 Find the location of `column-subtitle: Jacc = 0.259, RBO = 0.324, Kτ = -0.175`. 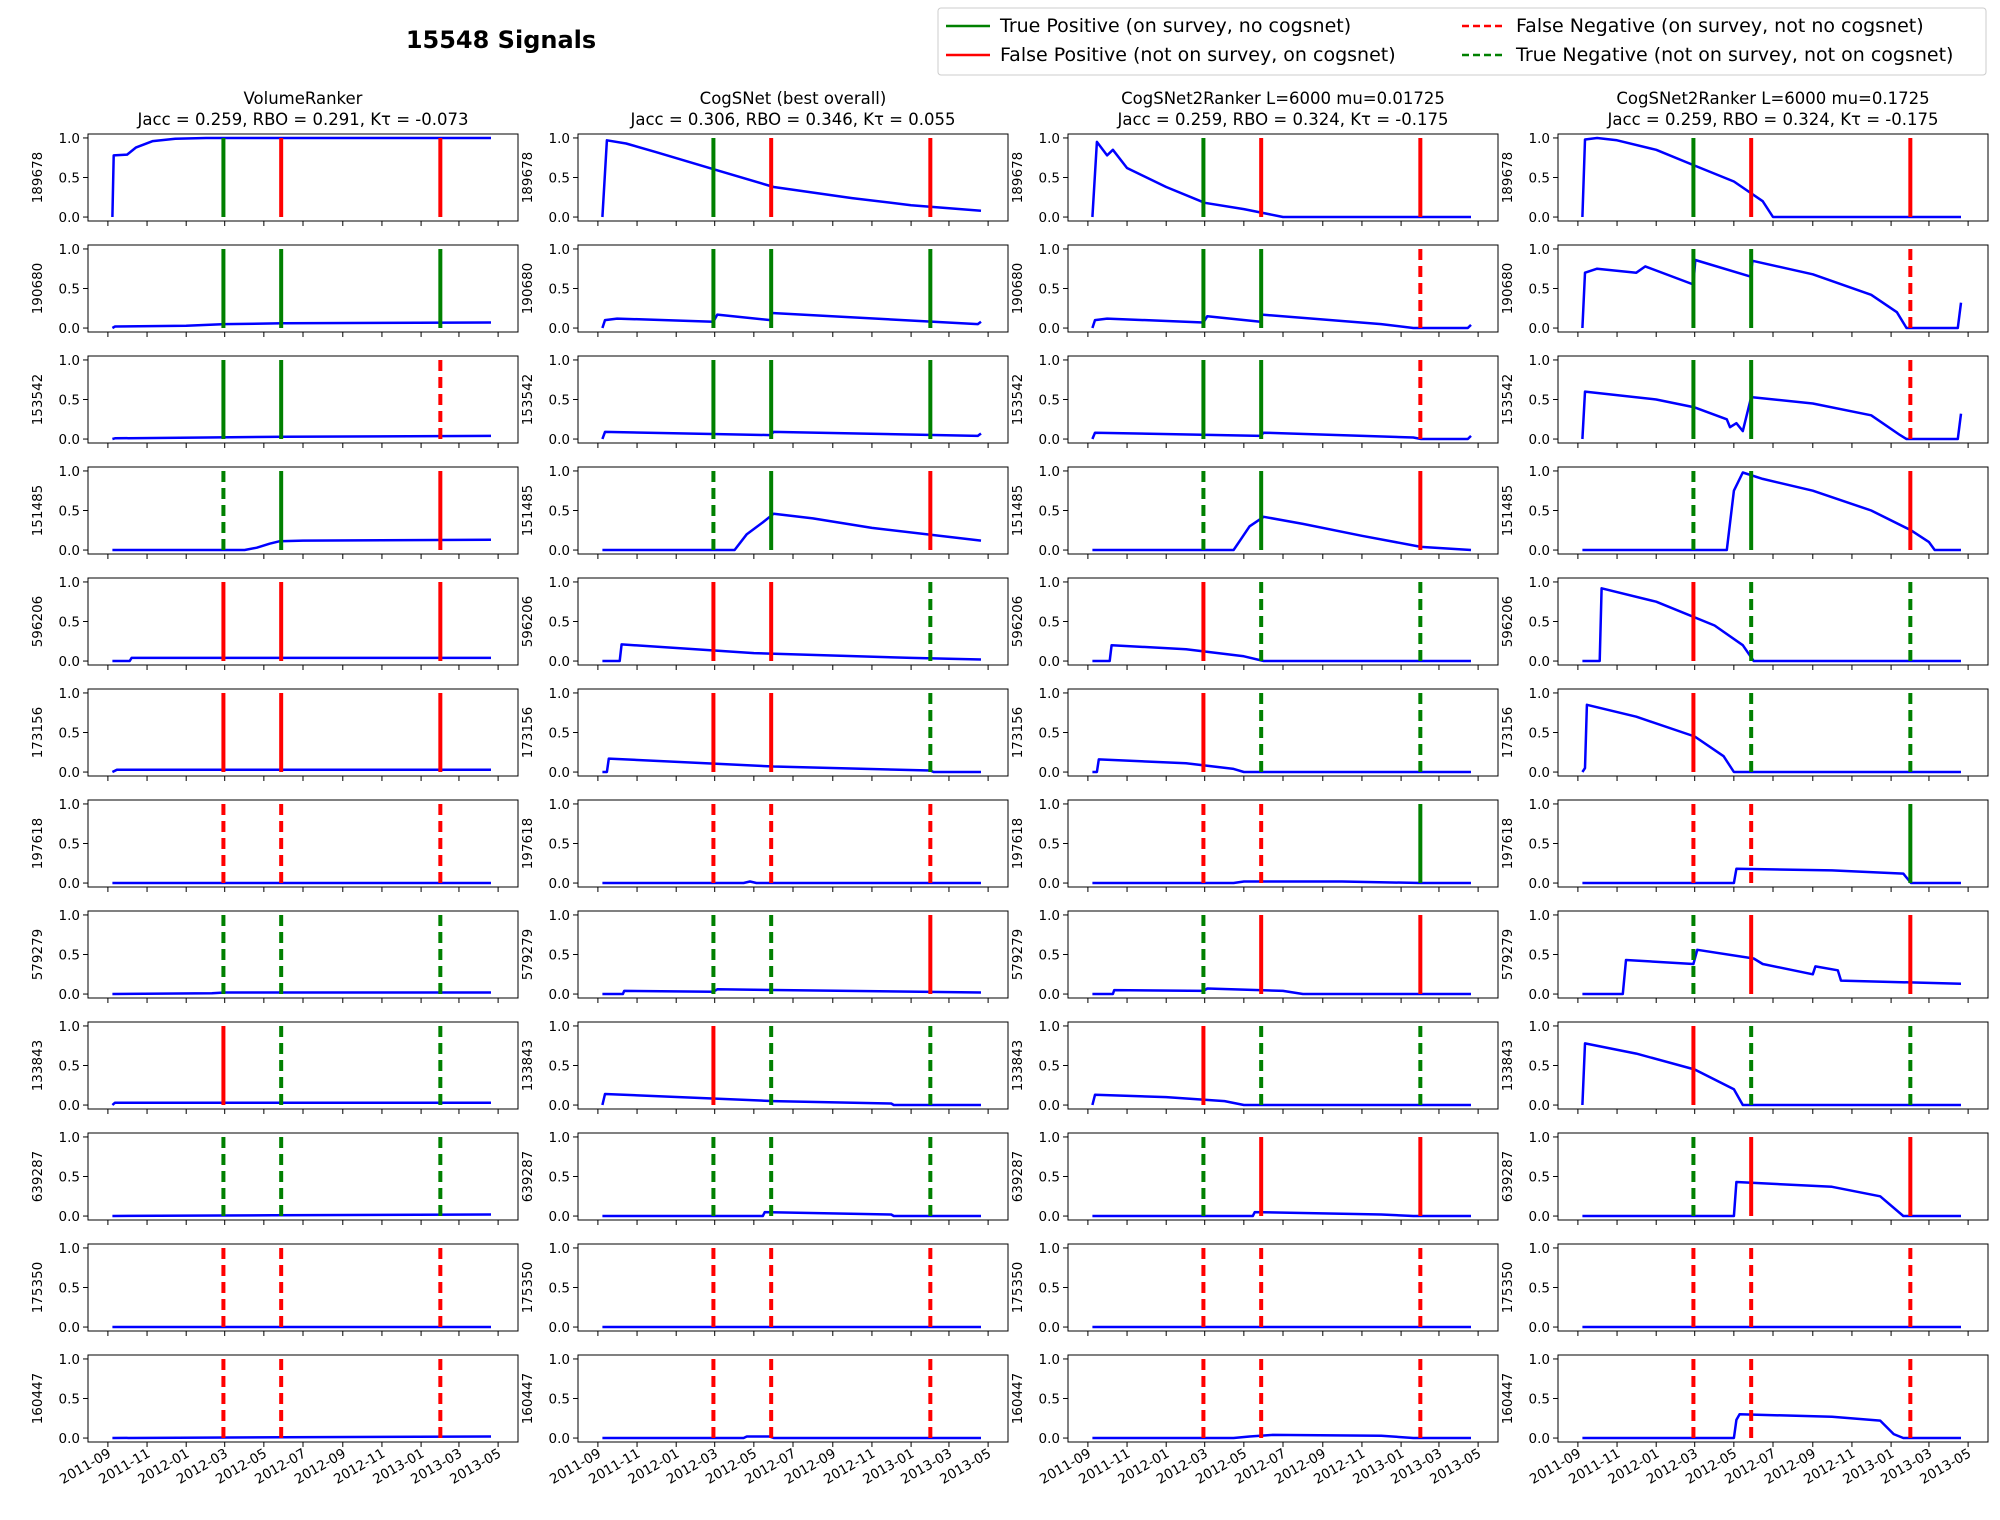

column-subtitle: Jacc = 0.259, RBO = 0.324, Kτ = -0.175 is located at coordinates (1773, 119).